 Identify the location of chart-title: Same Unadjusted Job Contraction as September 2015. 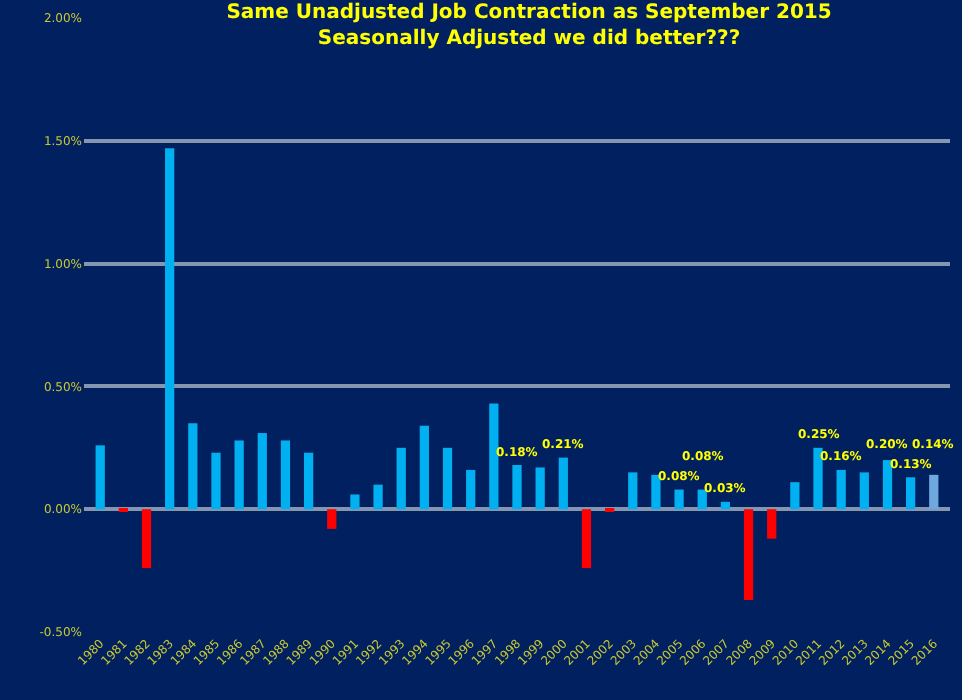
(529, 12).